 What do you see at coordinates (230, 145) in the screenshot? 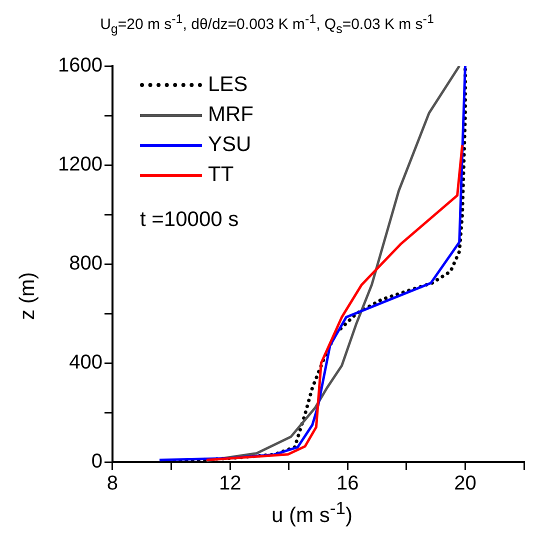
I see `legend-label: YSU` at bounding box center [230, 145].